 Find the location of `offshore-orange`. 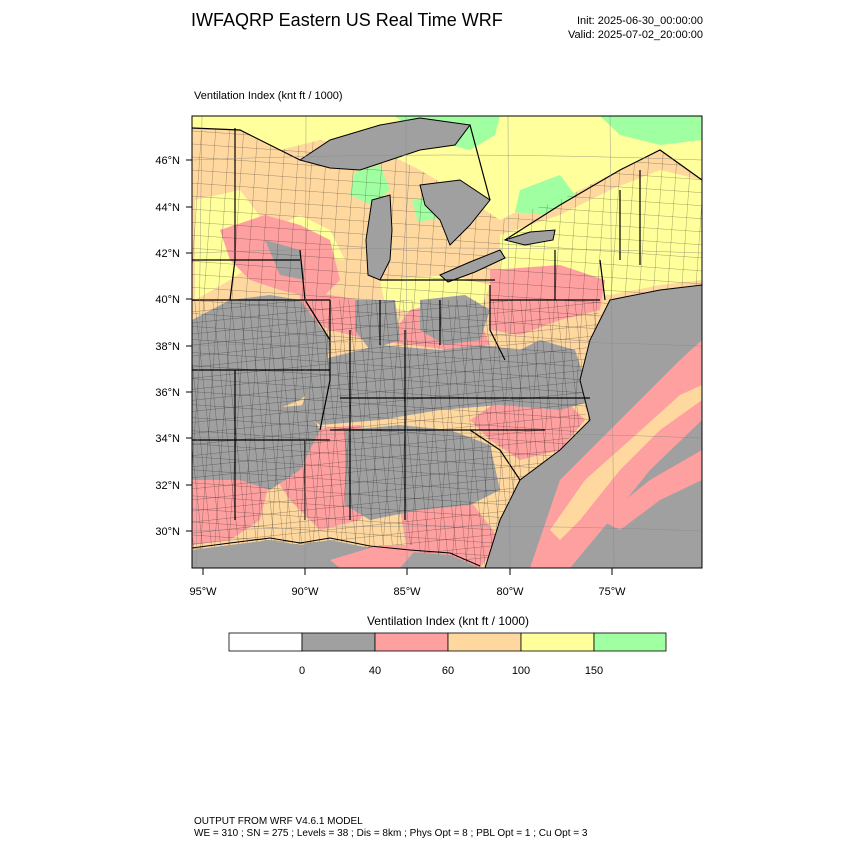

offshore-orange is located at coordinates (626, 462).